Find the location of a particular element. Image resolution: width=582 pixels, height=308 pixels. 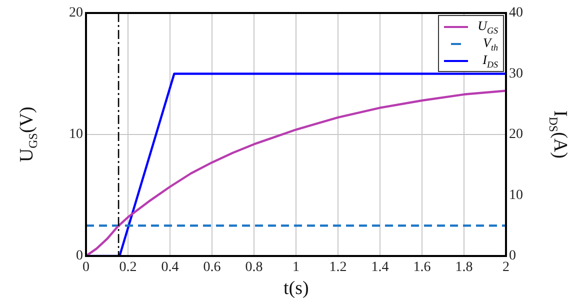

x-tick-label: 1 is located at coordinates (296, 268).